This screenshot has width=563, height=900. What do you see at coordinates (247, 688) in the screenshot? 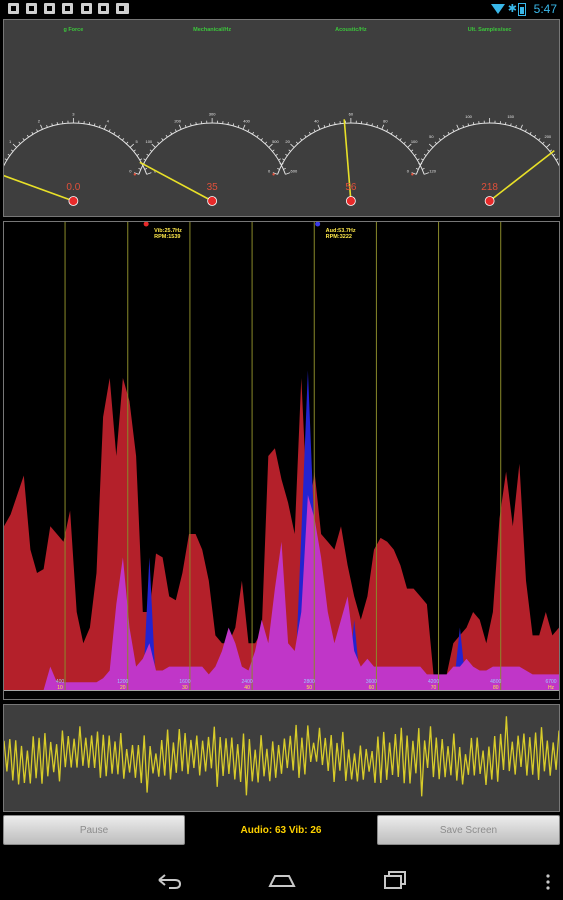
I see `vibration-label: 40` at bounding box center [247, 688].